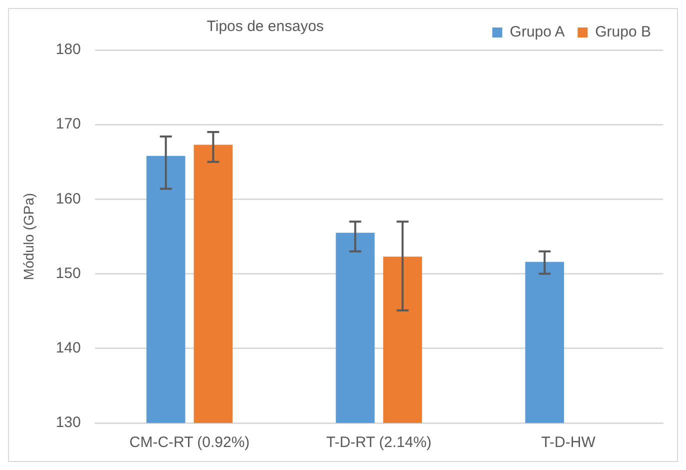  I want to click on x-tick-label: T-D-HW, so click(568, 443).